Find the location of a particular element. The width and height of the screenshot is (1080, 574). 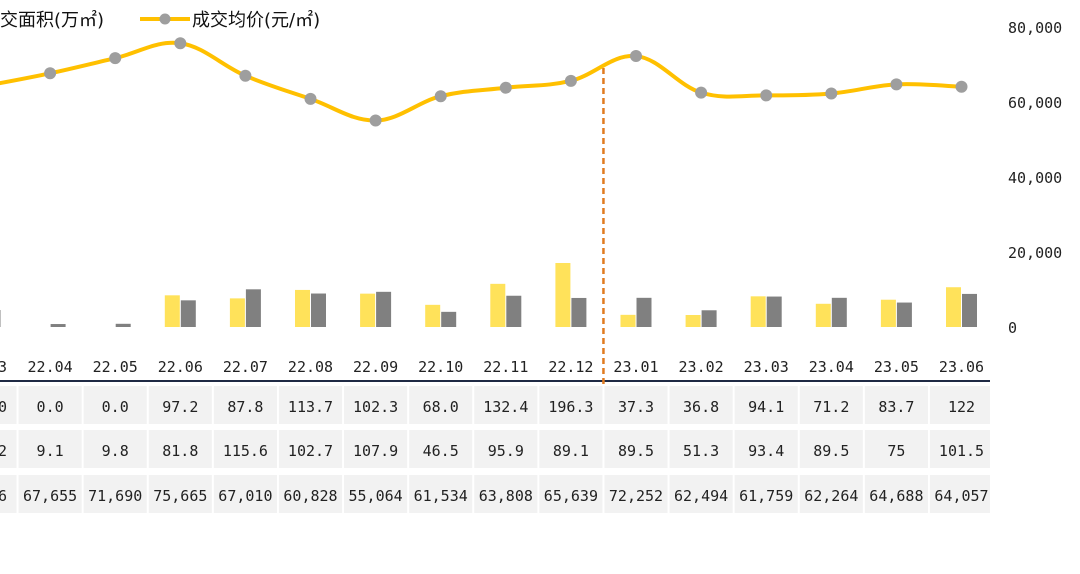

table-value: 75 is located at coordinates (896, 451).